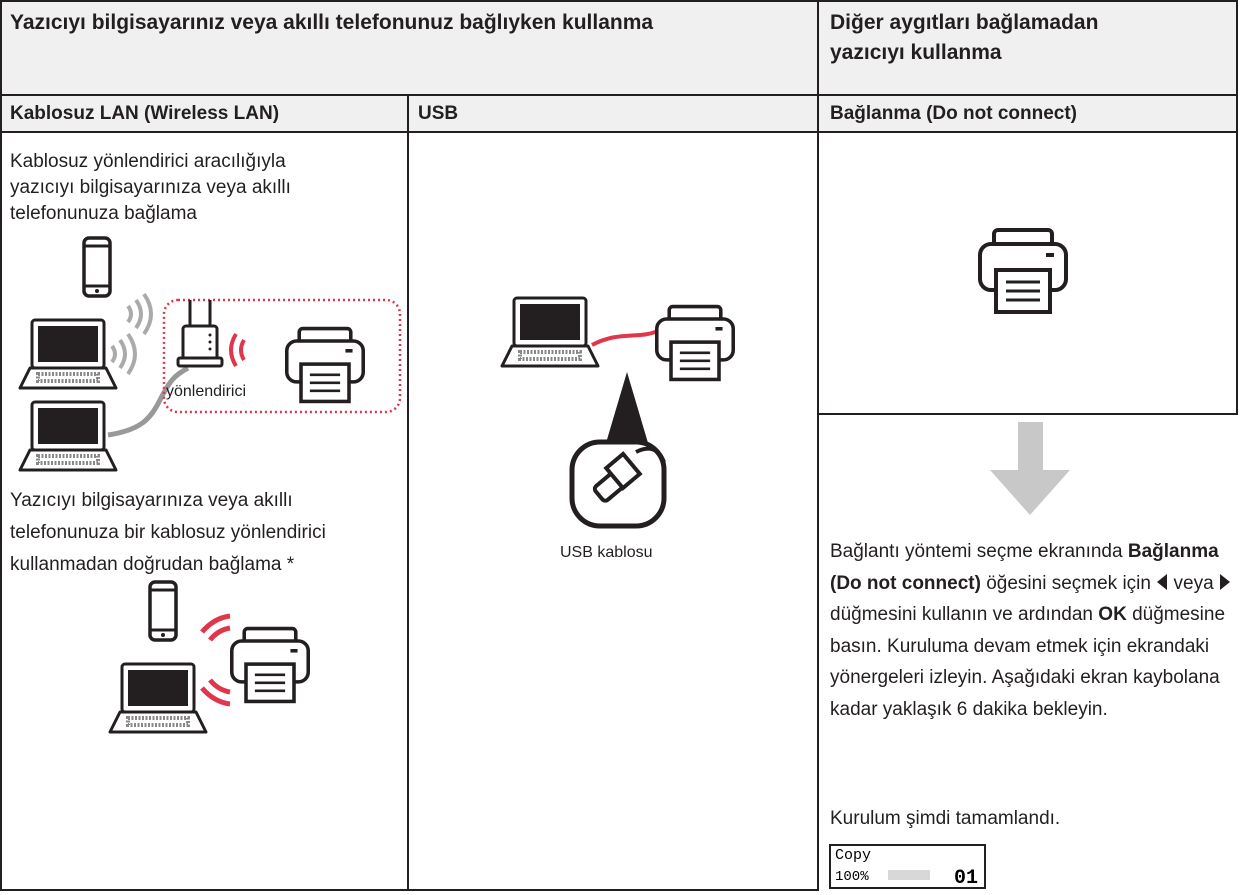 The width and height of the screenshot is (1241, 895). Describe the element at coordinates (1024, 567) in the screenshot. I see `bold-text: Bağlanma (Do not connect)` at that location.